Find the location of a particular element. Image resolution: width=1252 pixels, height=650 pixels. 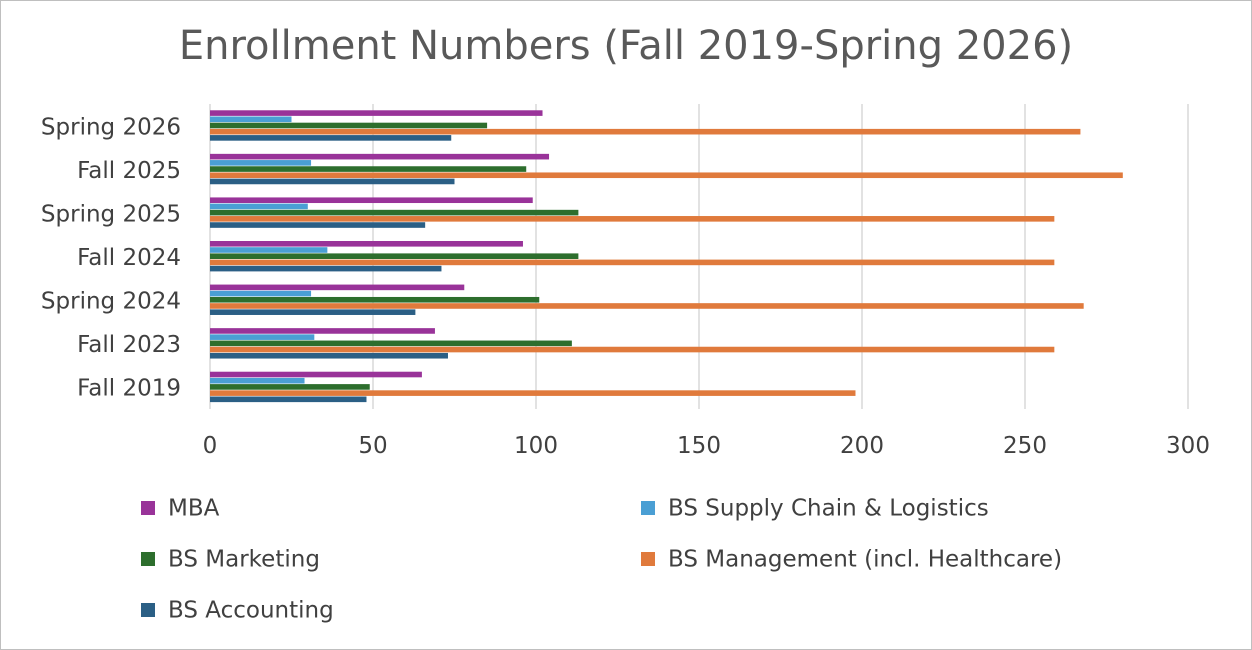

y-tick-label-spring-2026: Spring 2026 is located at coordinates (111, 127).